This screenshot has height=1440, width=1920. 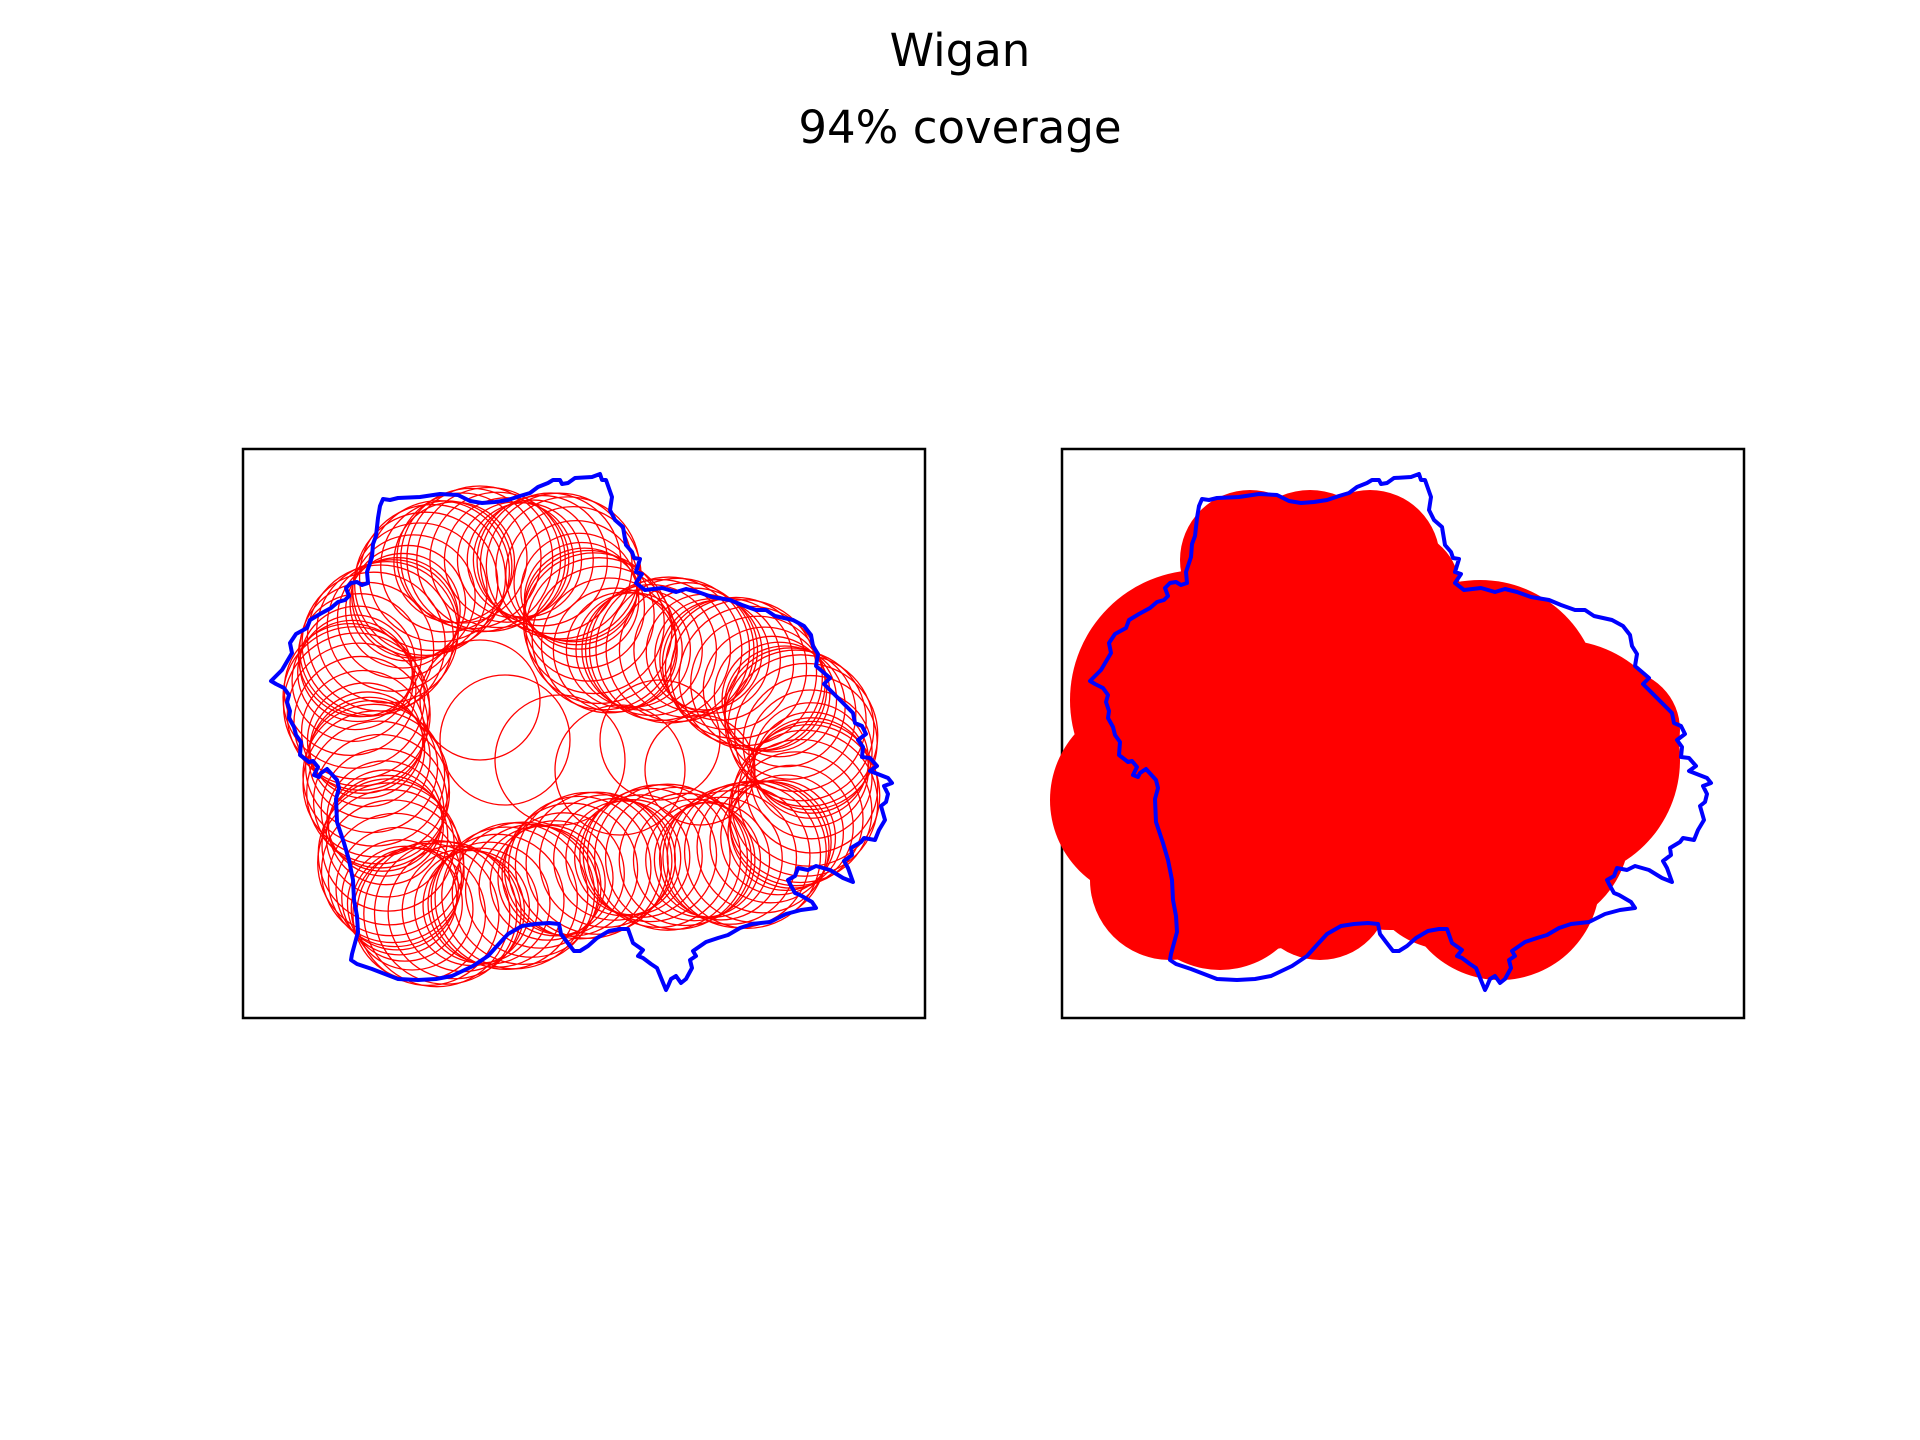 I want to click on right-panel, so click(x=1398, y=733).